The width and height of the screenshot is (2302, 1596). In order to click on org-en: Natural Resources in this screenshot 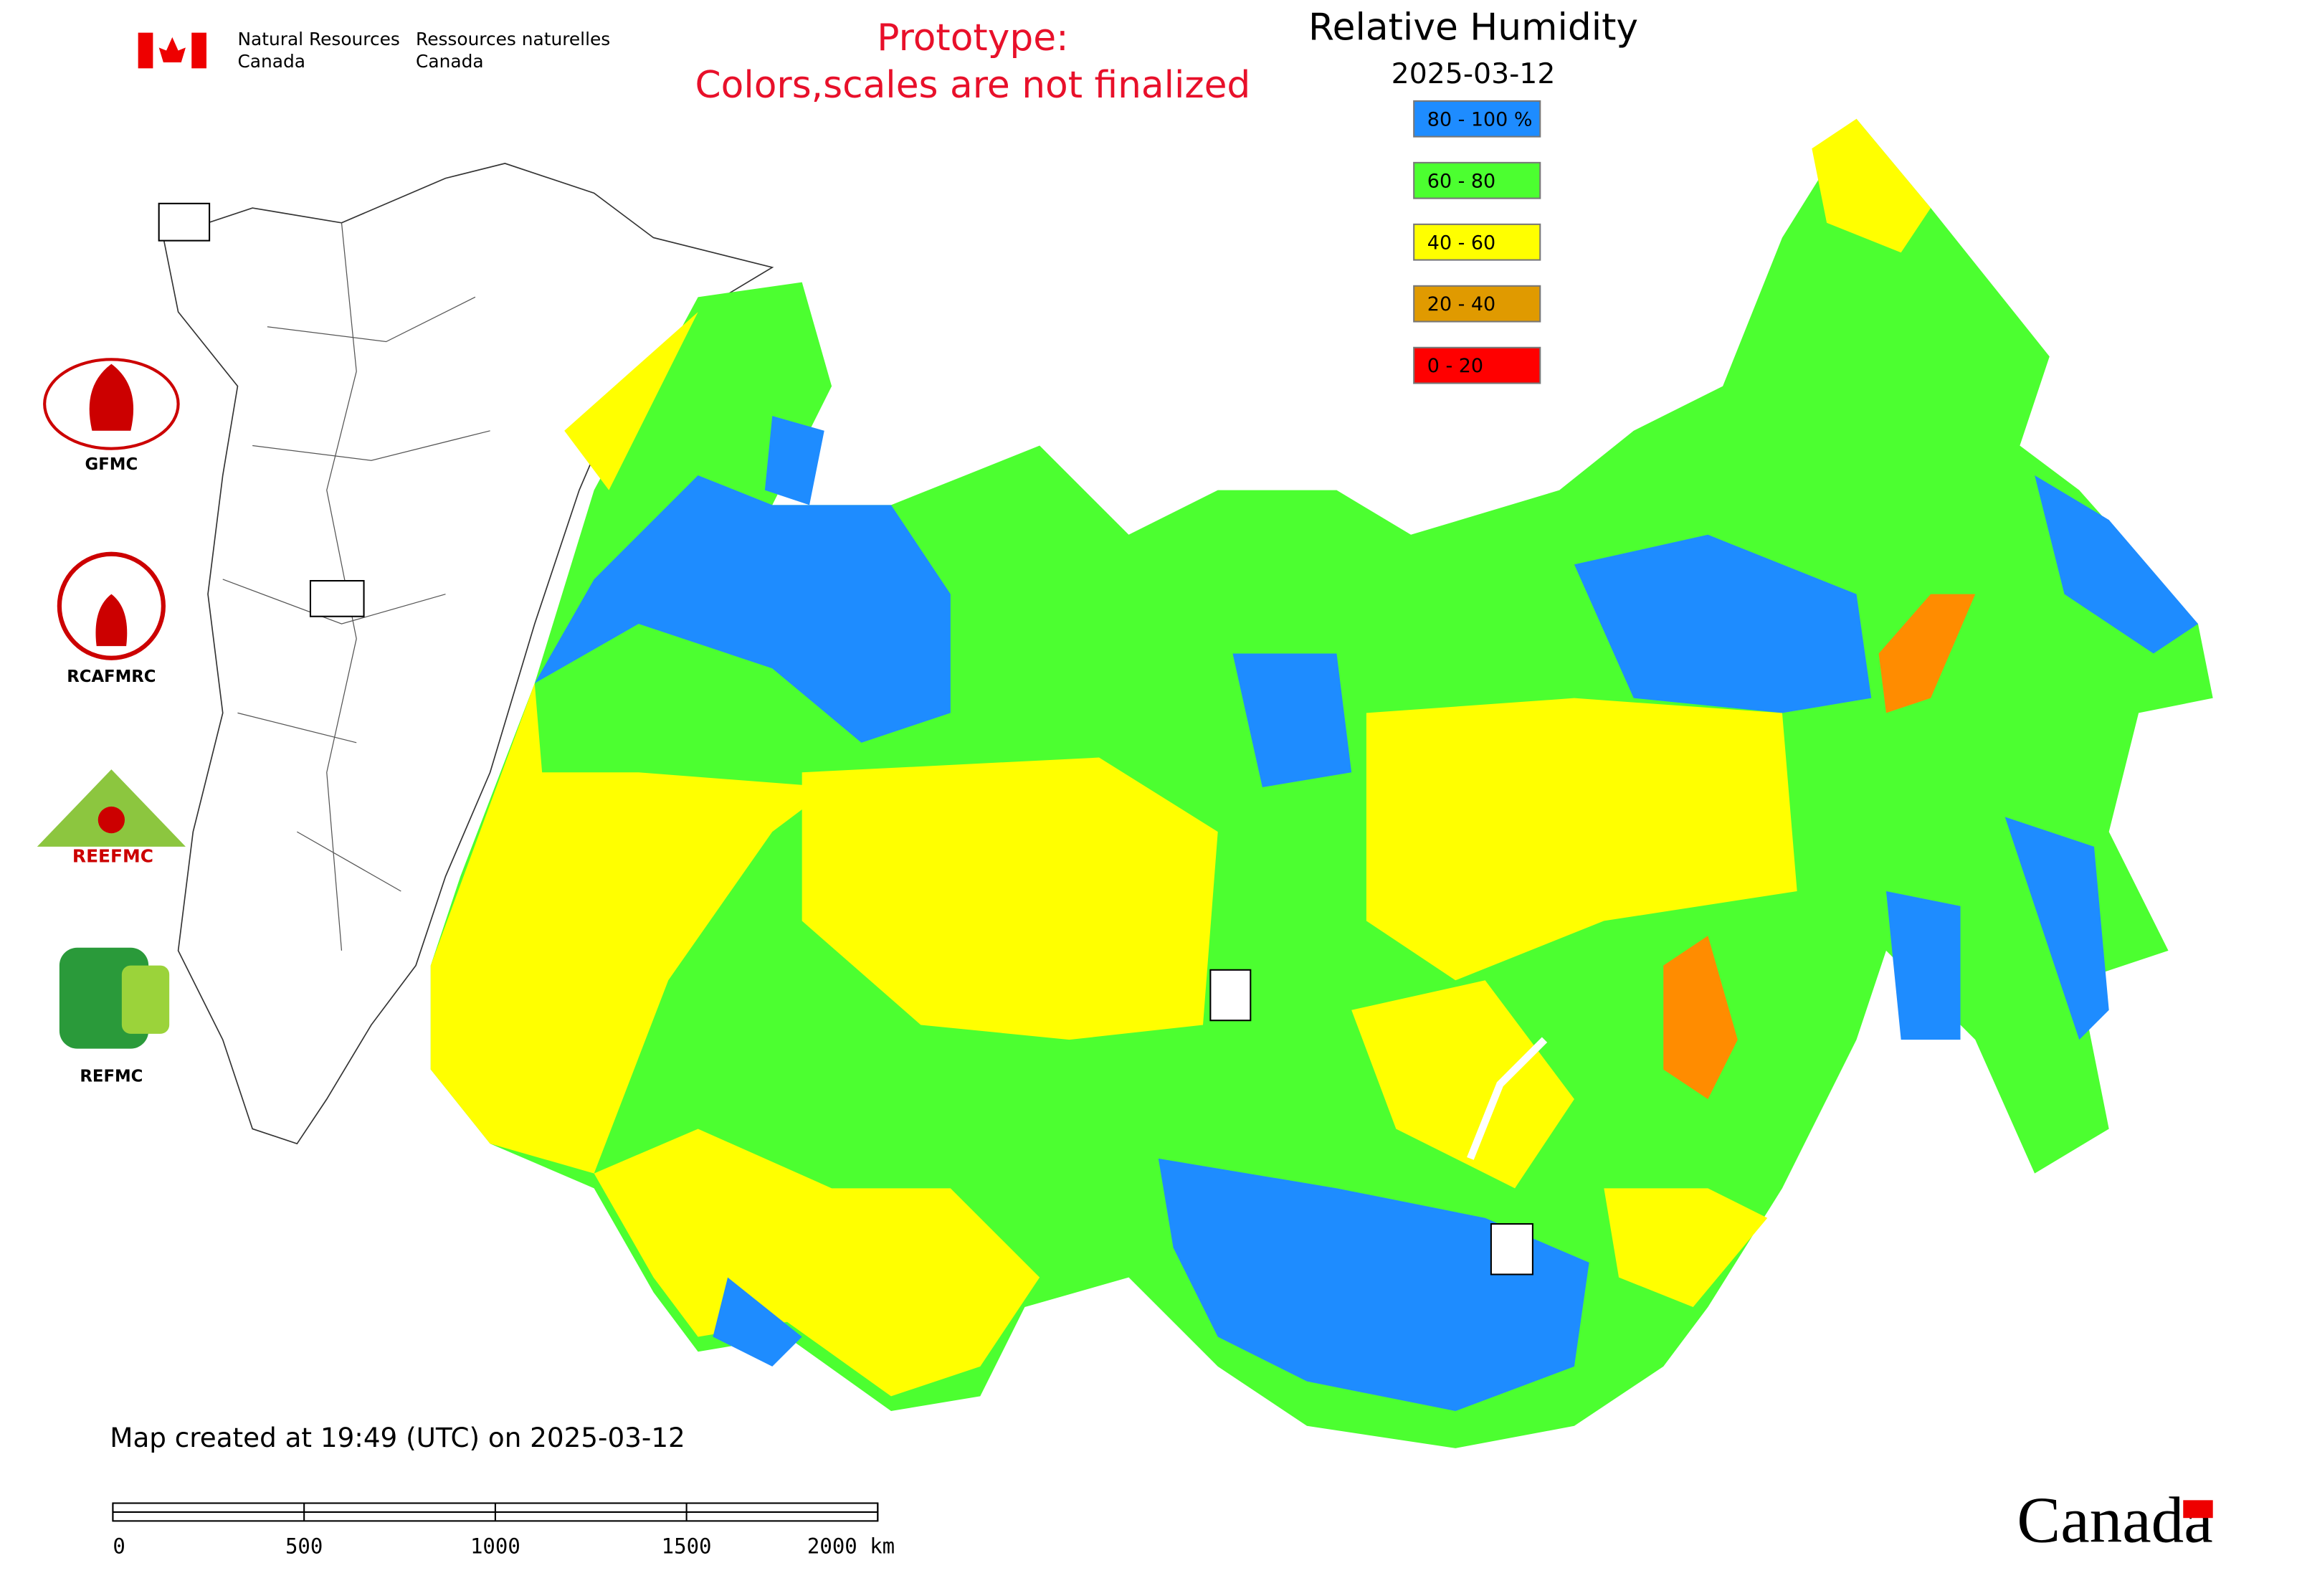, I will do `click(318, 39)`.